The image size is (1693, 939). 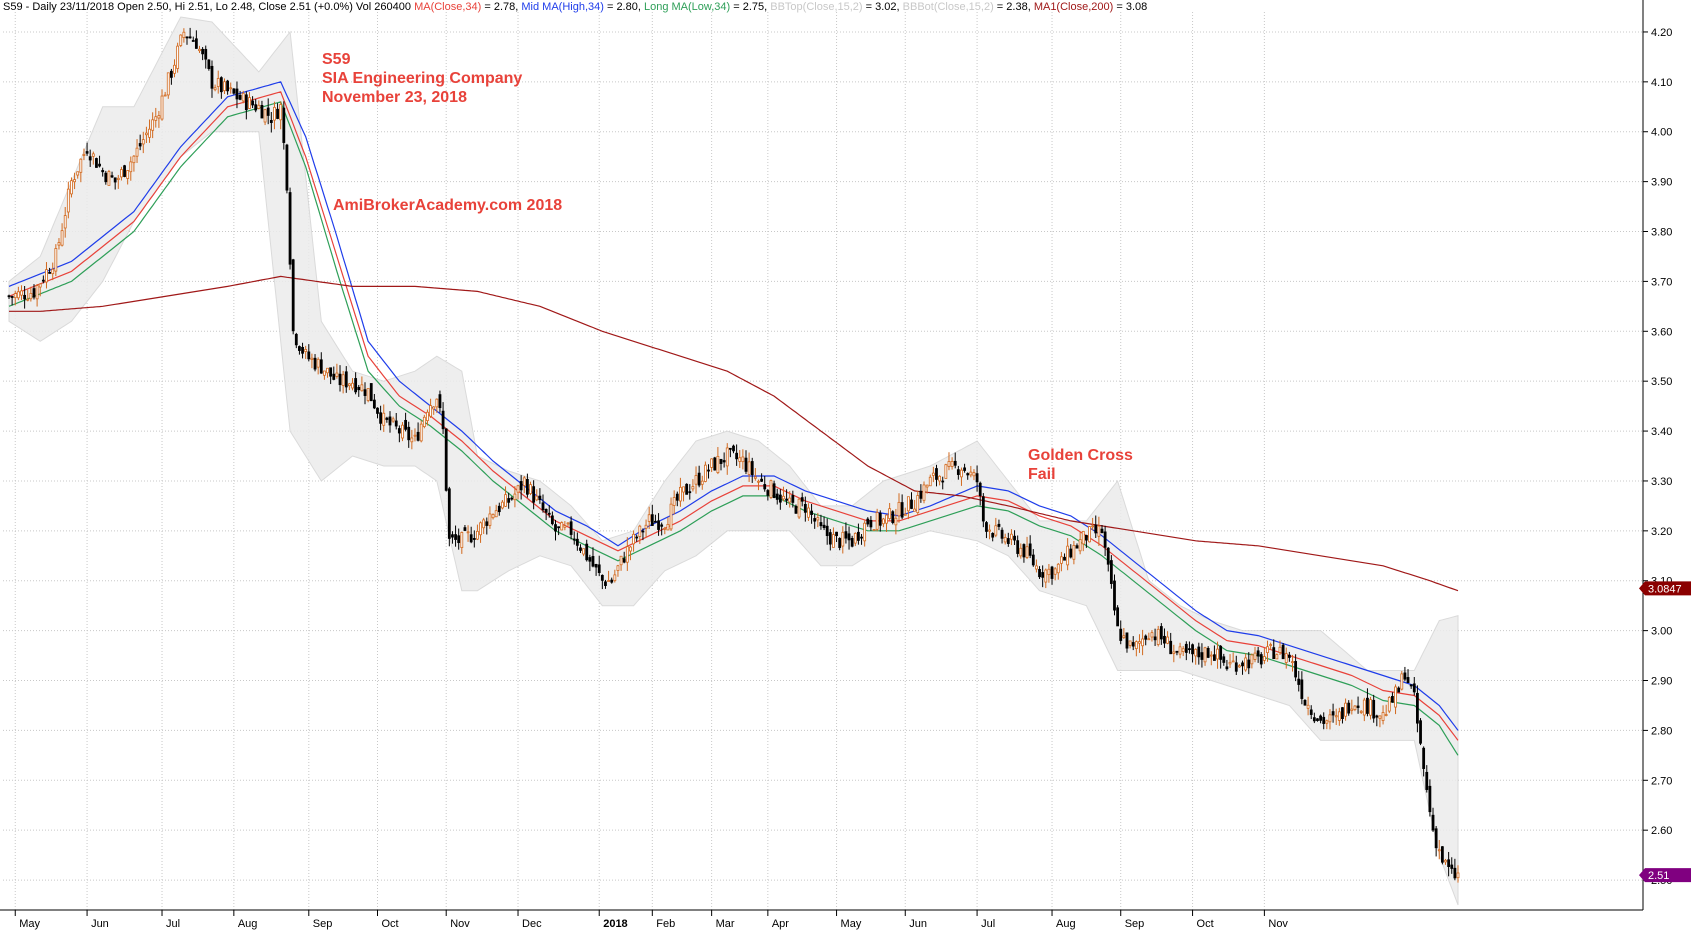 I want to click on x-tick-label: Feb, so click(x=665, y=924).